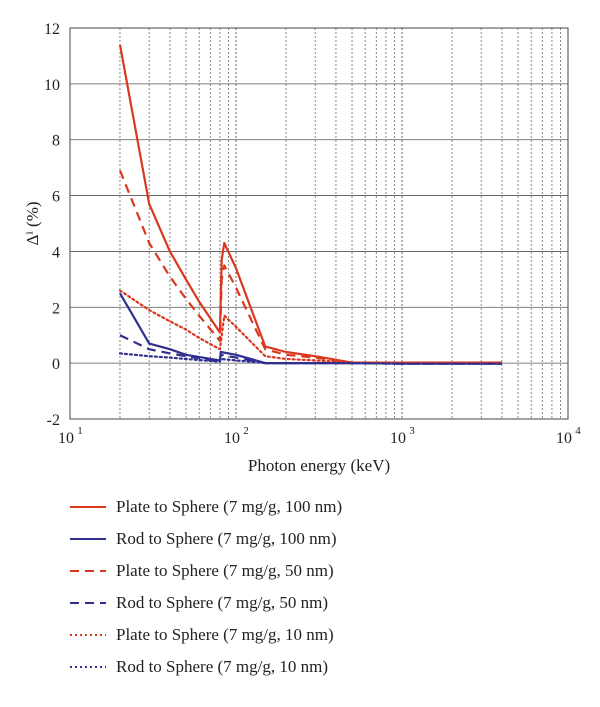  I want to click on x-axis-label: Photon energy (keV), so click(319, 465).